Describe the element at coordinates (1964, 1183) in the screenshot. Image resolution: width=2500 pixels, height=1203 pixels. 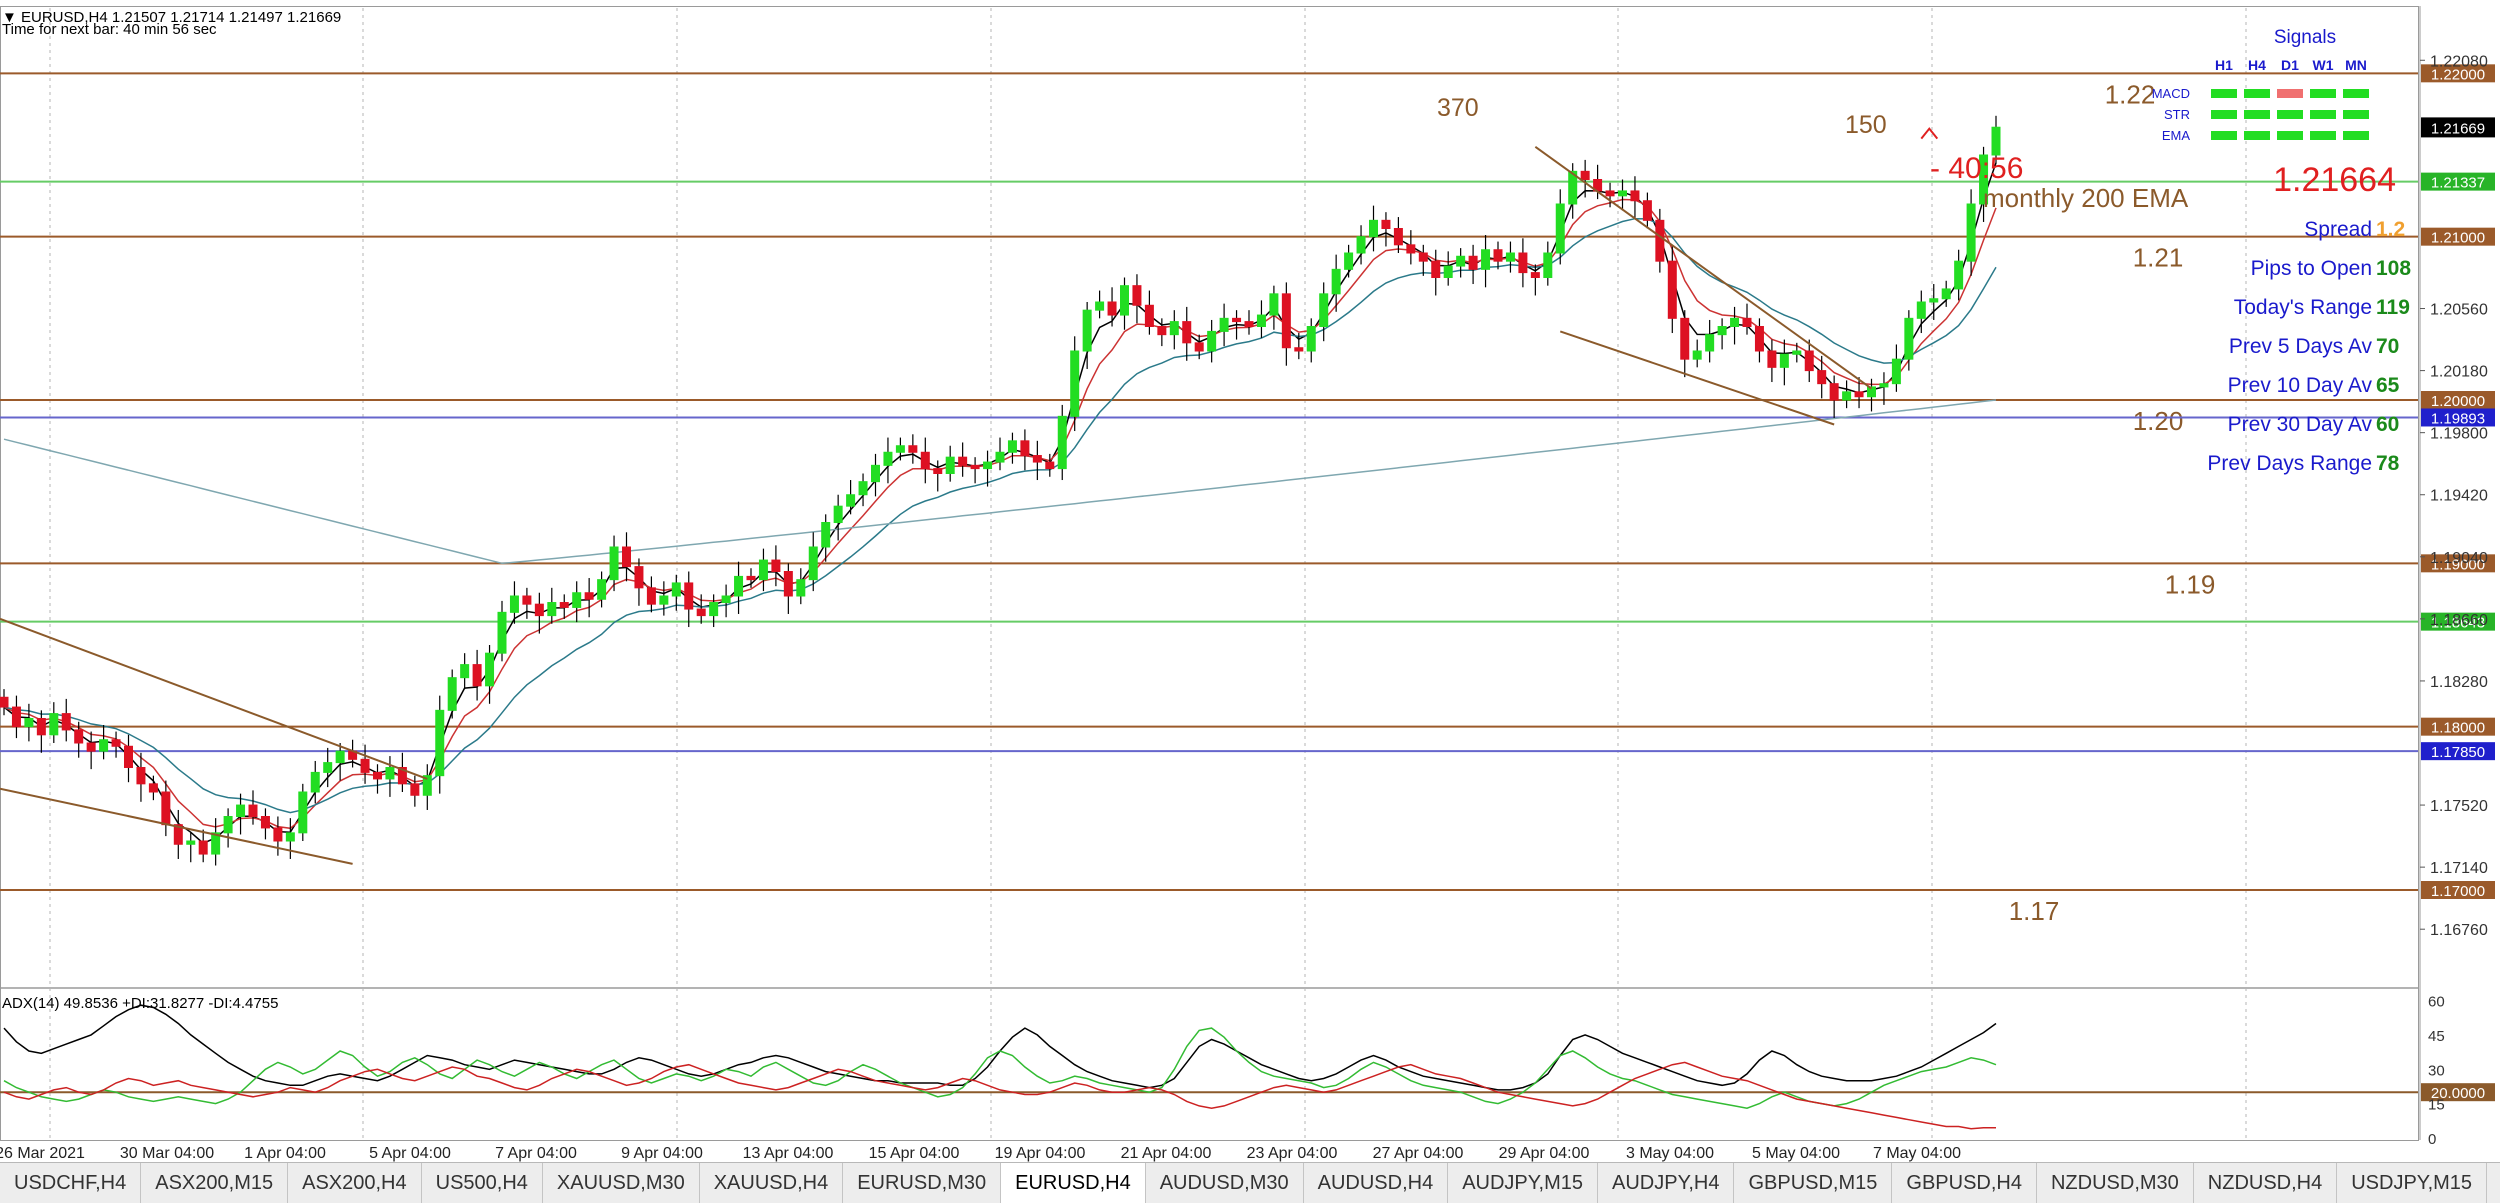
I see `tab-gbpusd-h4: GBPUSD,H4` at that location.